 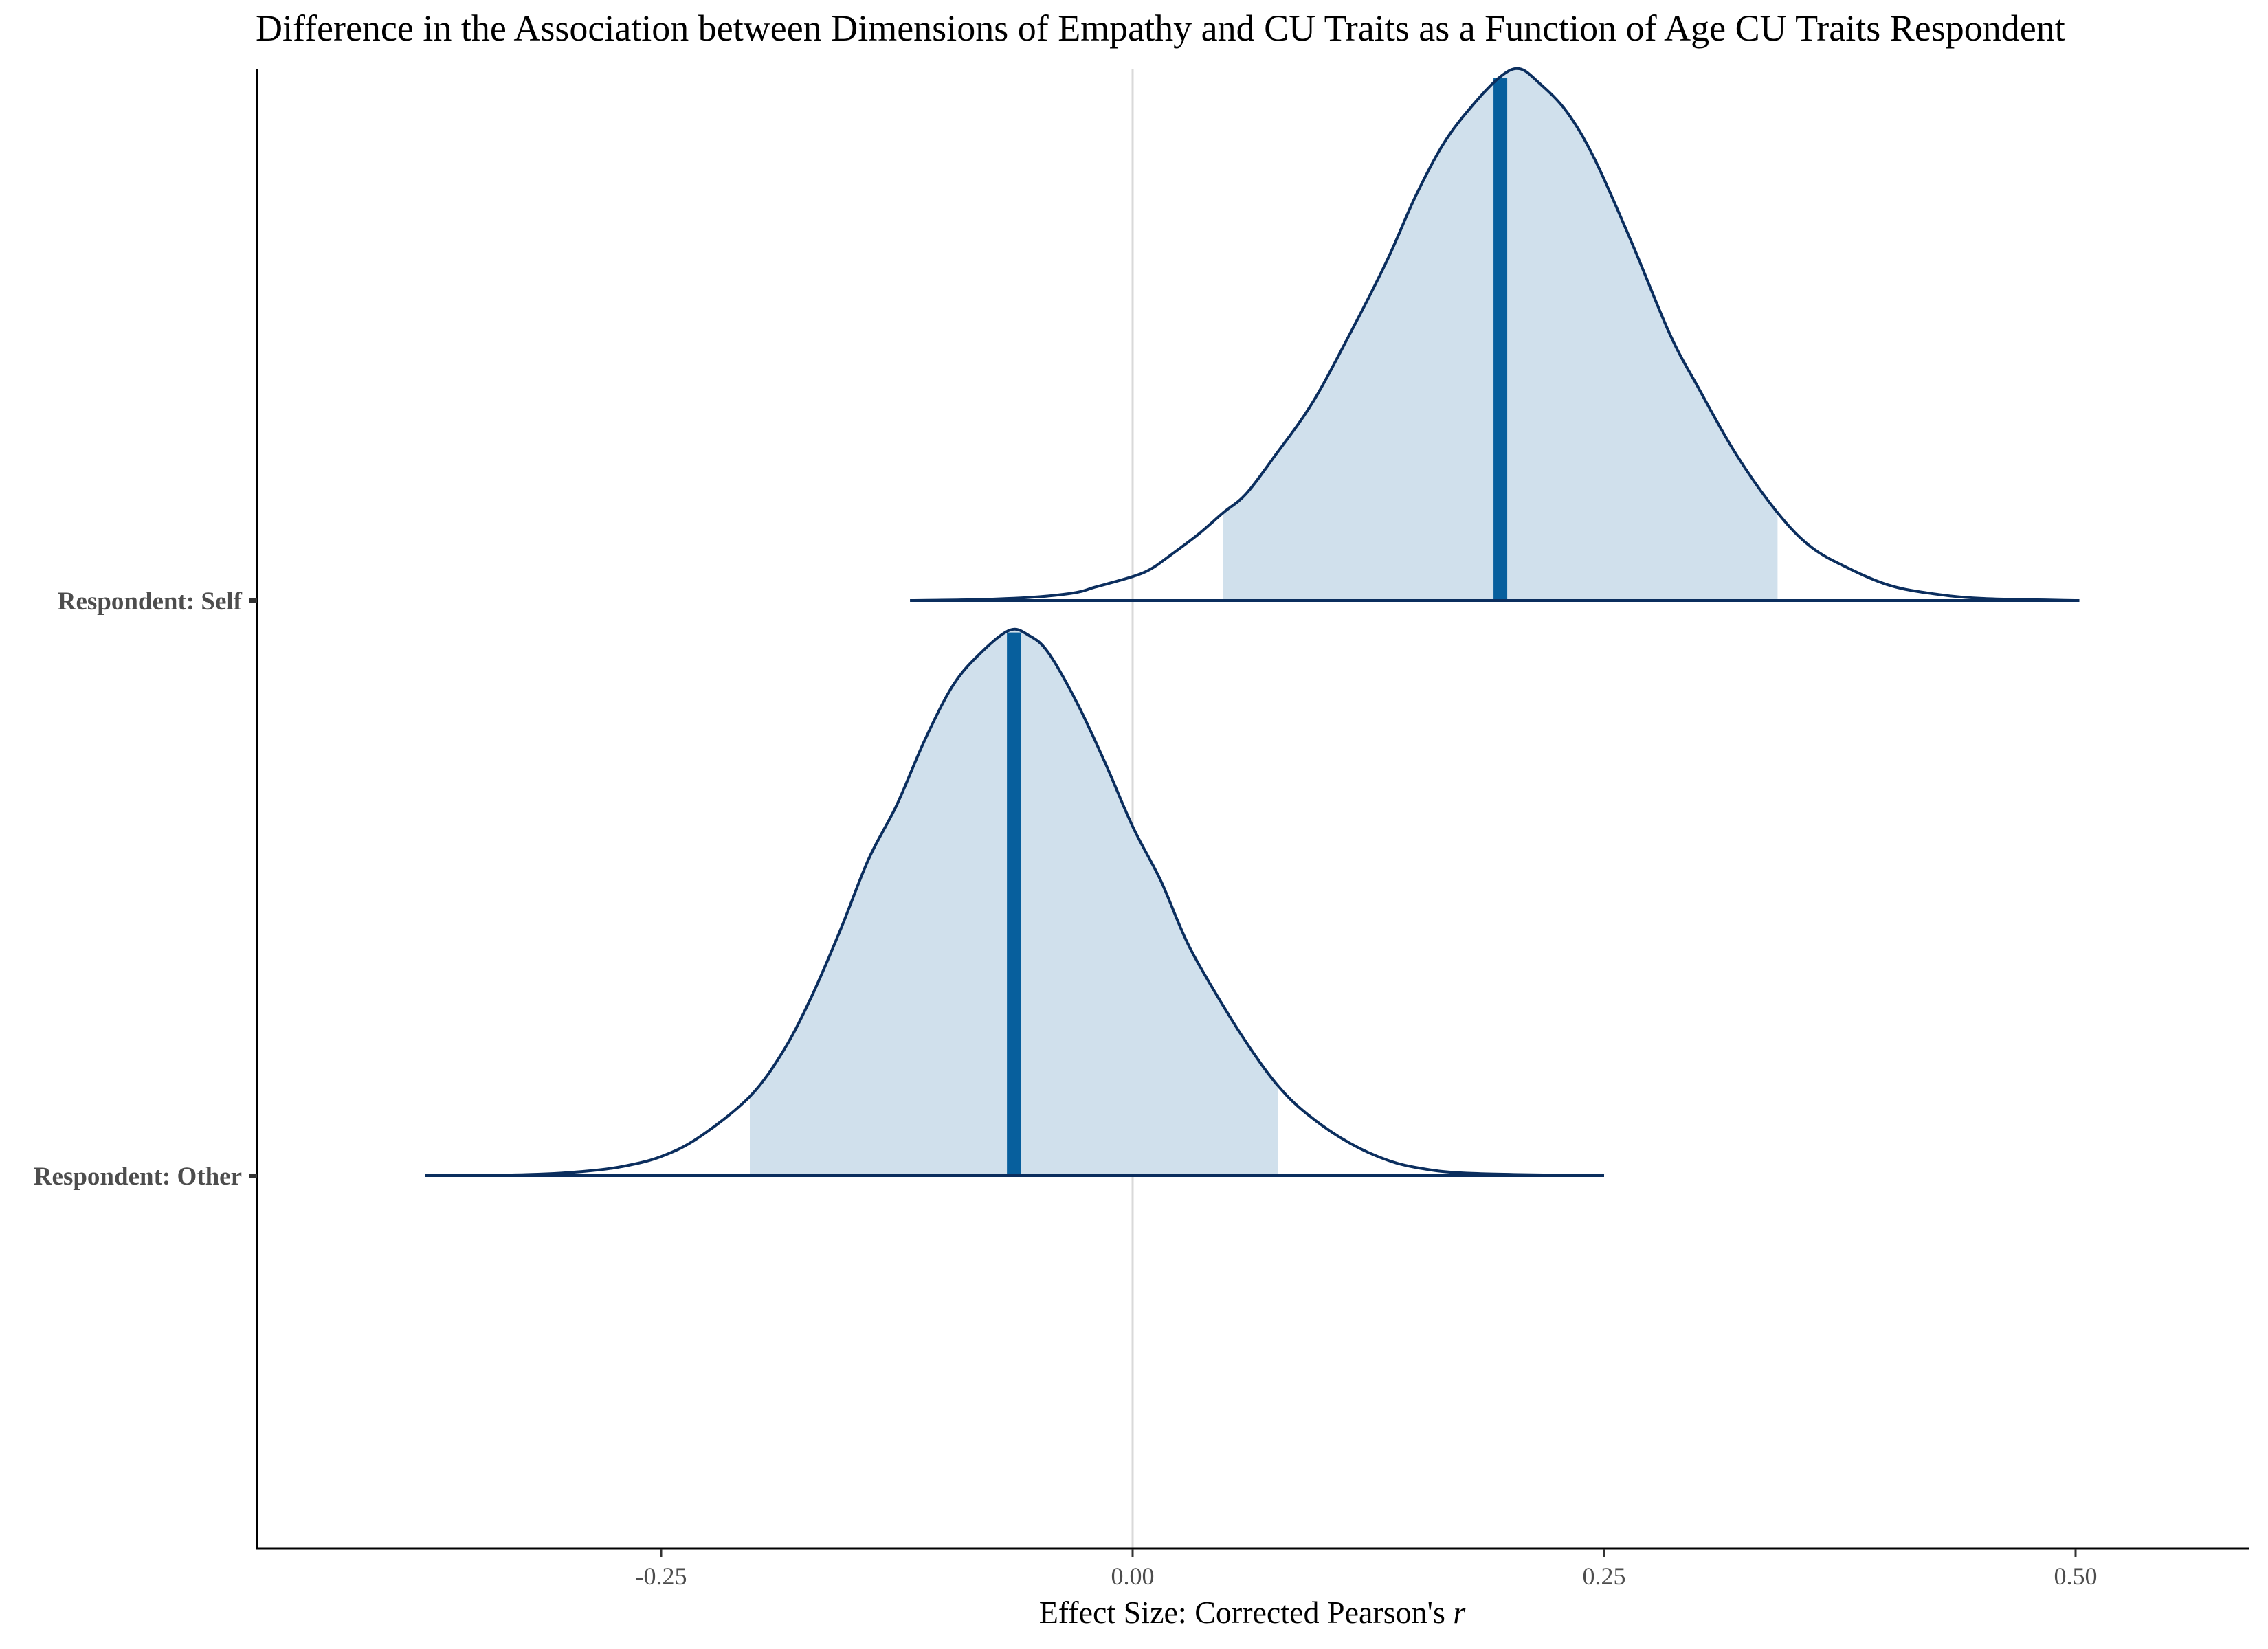 I want to click on x-axis-label-italic: r, so click(x=1459, y=1613).